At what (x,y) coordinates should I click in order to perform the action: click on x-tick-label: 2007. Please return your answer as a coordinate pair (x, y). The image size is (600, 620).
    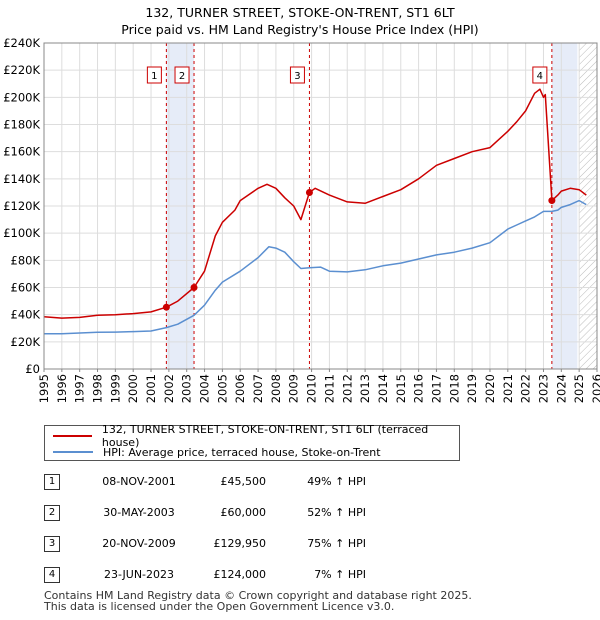
    Looking at the image, I should click on (258, 388).